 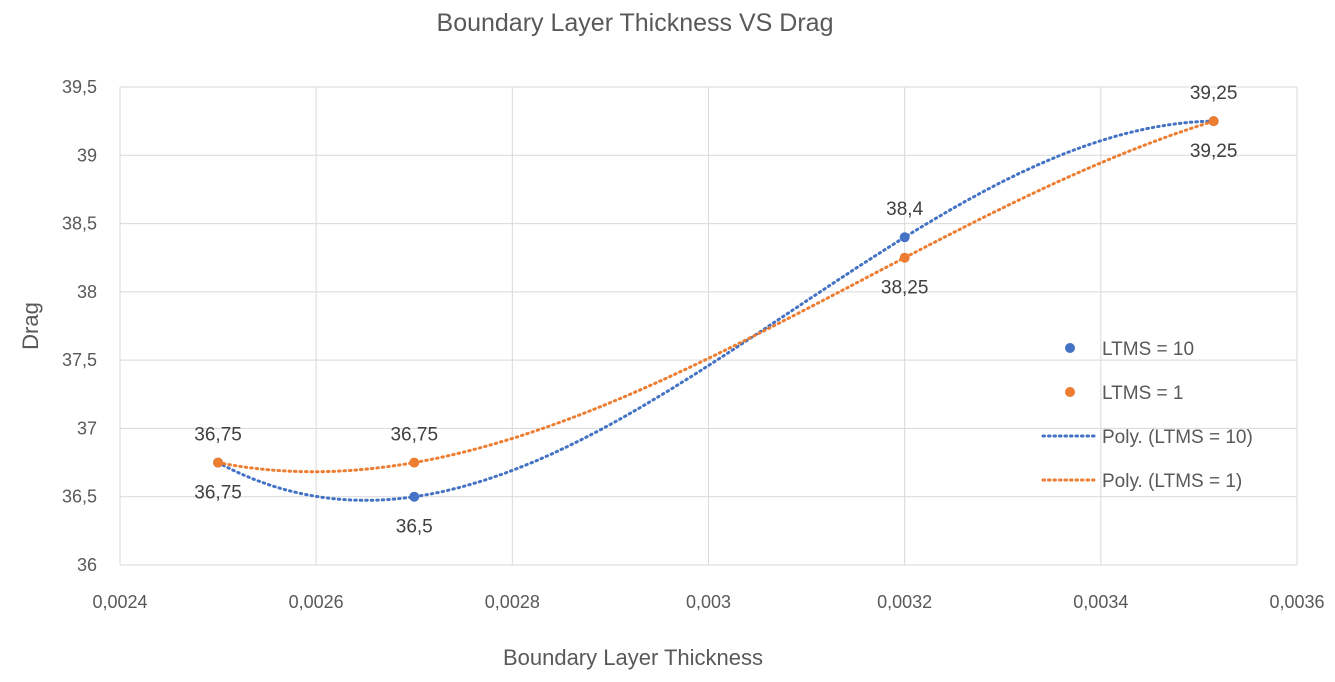 What do you see at coordinates (79, 87) in the screenshot?
I see `y-tick-label: 39,5` at bounding box center [79, 87].